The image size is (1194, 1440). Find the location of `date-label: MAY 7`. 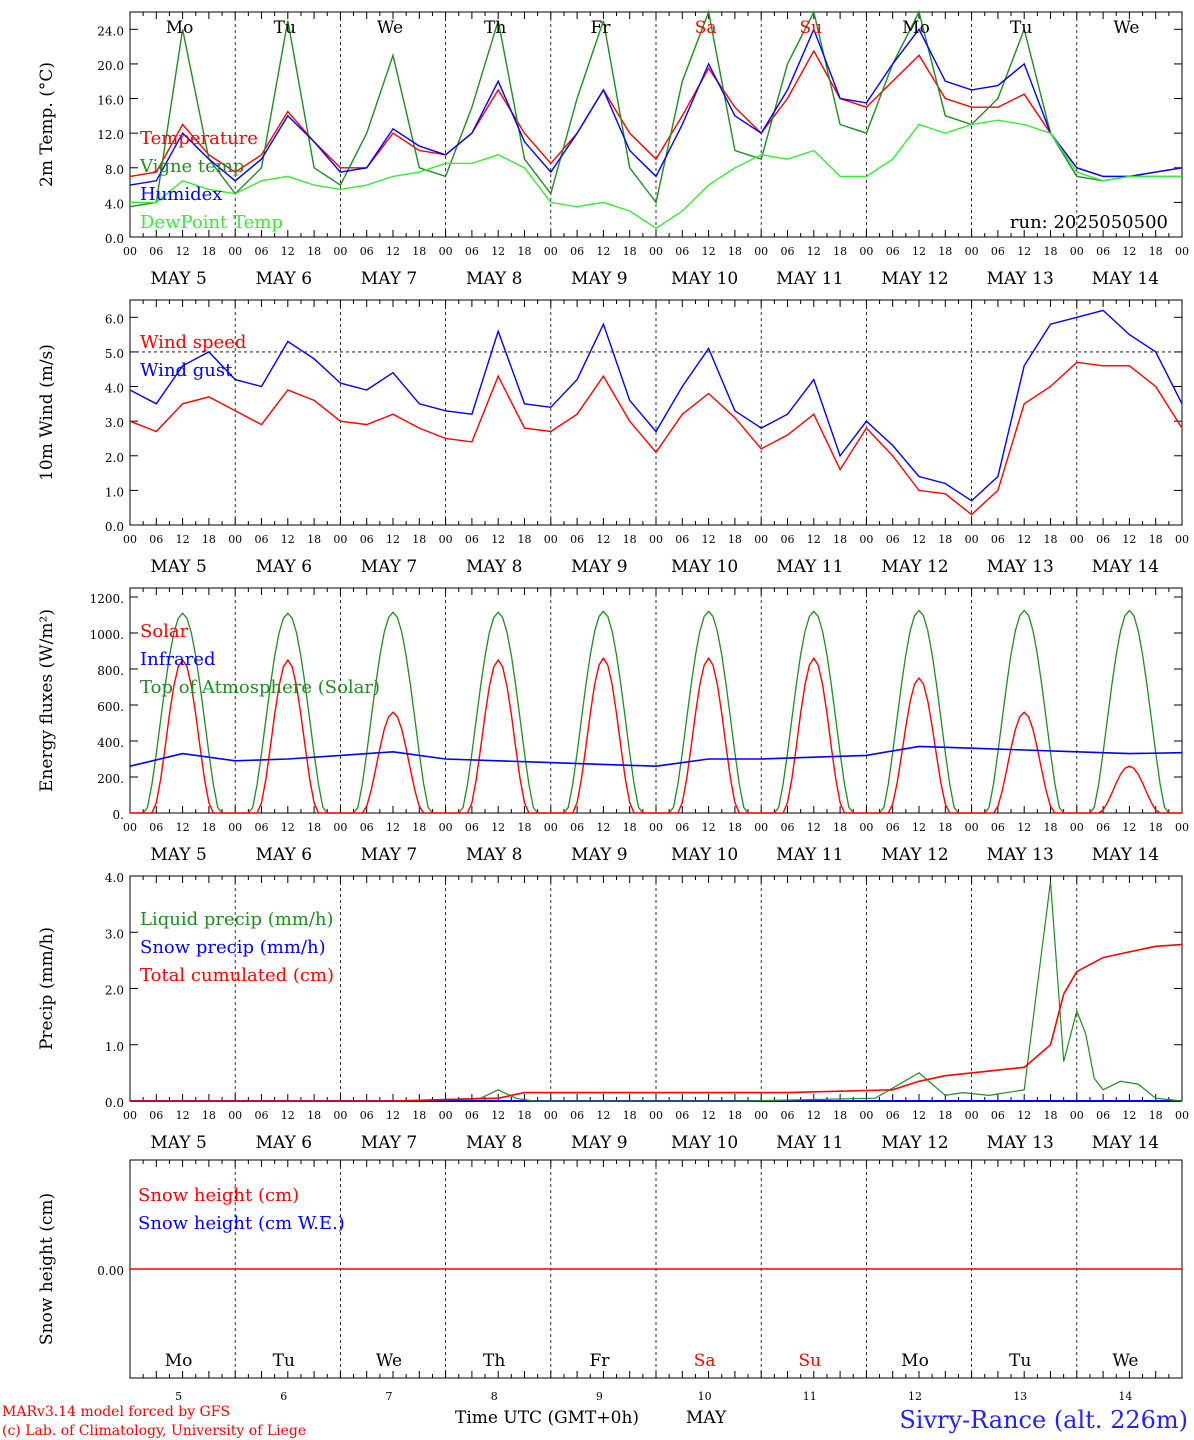

date-label: MAY 7 is located at coordinates (389, 855).